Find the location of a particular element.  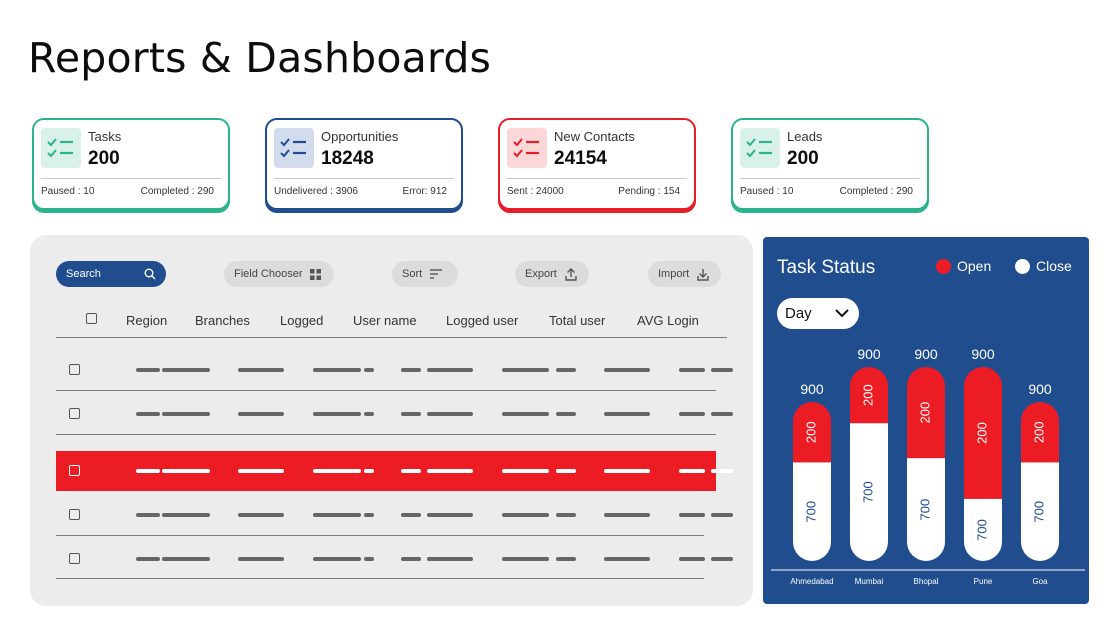

column-header-user-name: User name is located at coordinates (385, 320).